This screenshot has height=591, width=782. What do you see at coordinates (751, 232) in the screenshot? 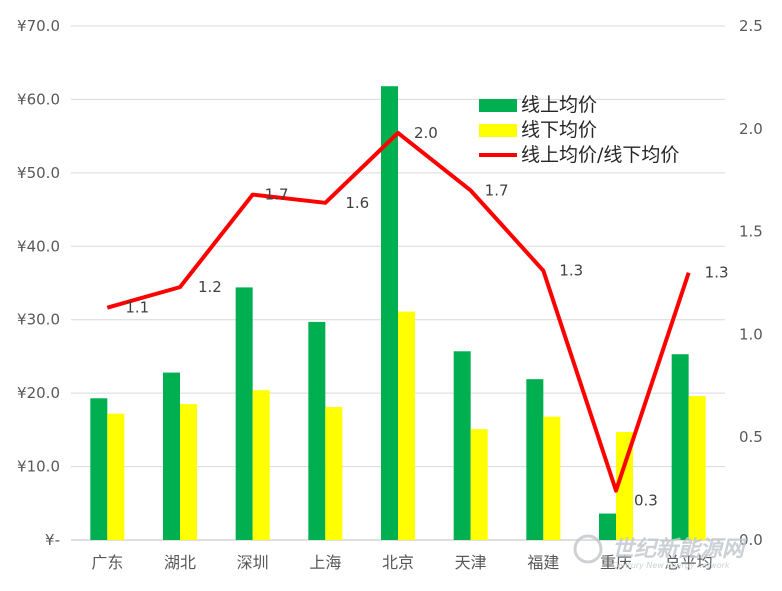
I see `right-tick-label: 1.5` at bounding box center [751, 232].